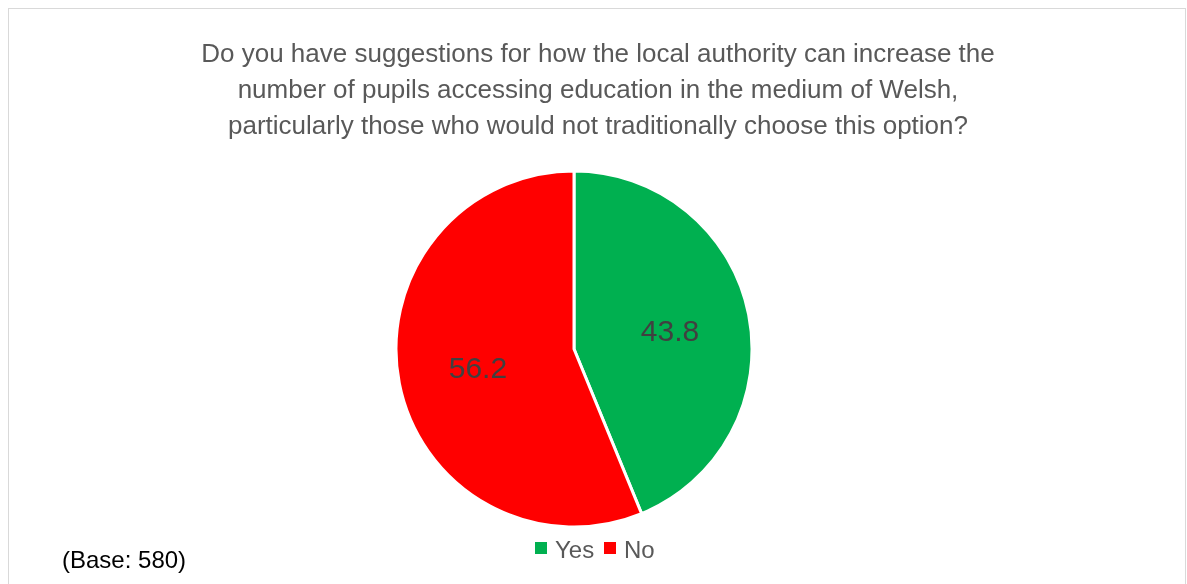 Image resolution: width=1187 pixels, height=584 pixels. What do you see at coordinates (575, 549) in the screenshot?
I see `legend-label: Yes` at bounding box center [575, 549].